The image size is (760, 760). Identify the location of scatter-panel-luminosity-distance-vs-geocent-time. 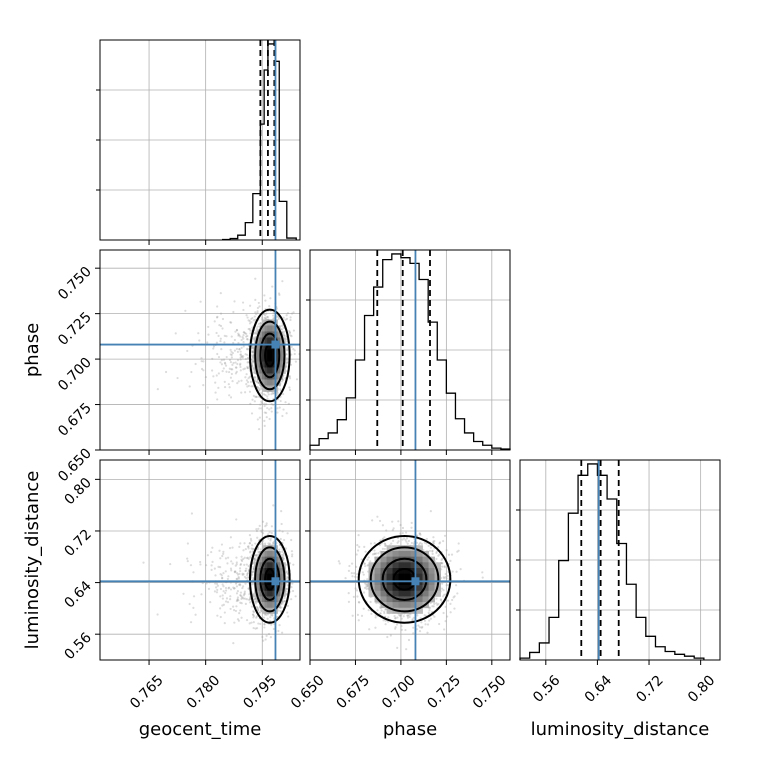
(200, 560).